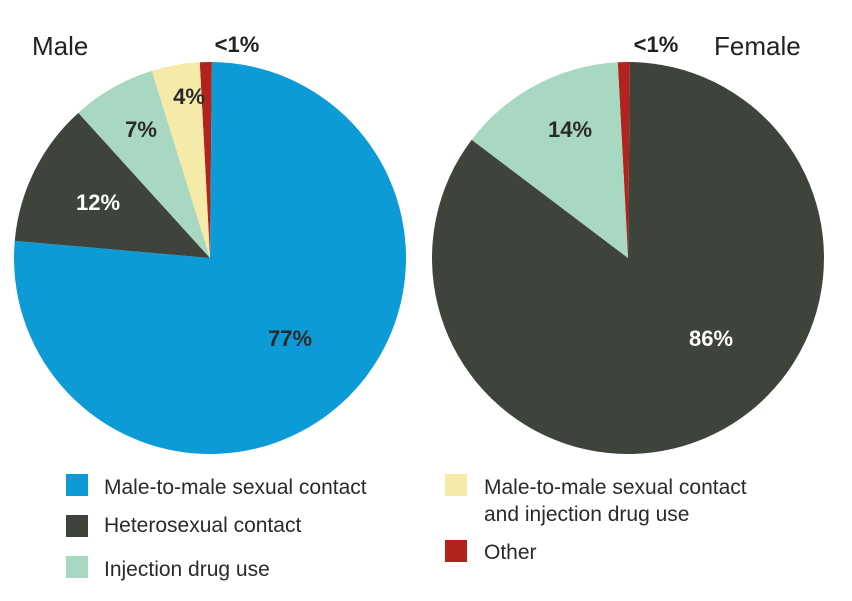 The height and width of the screenshot is (601, 852). What do you see at coordinates (205, 160) in the screenshot?
I see `male-slice-other` at bounding box center [205, 160].